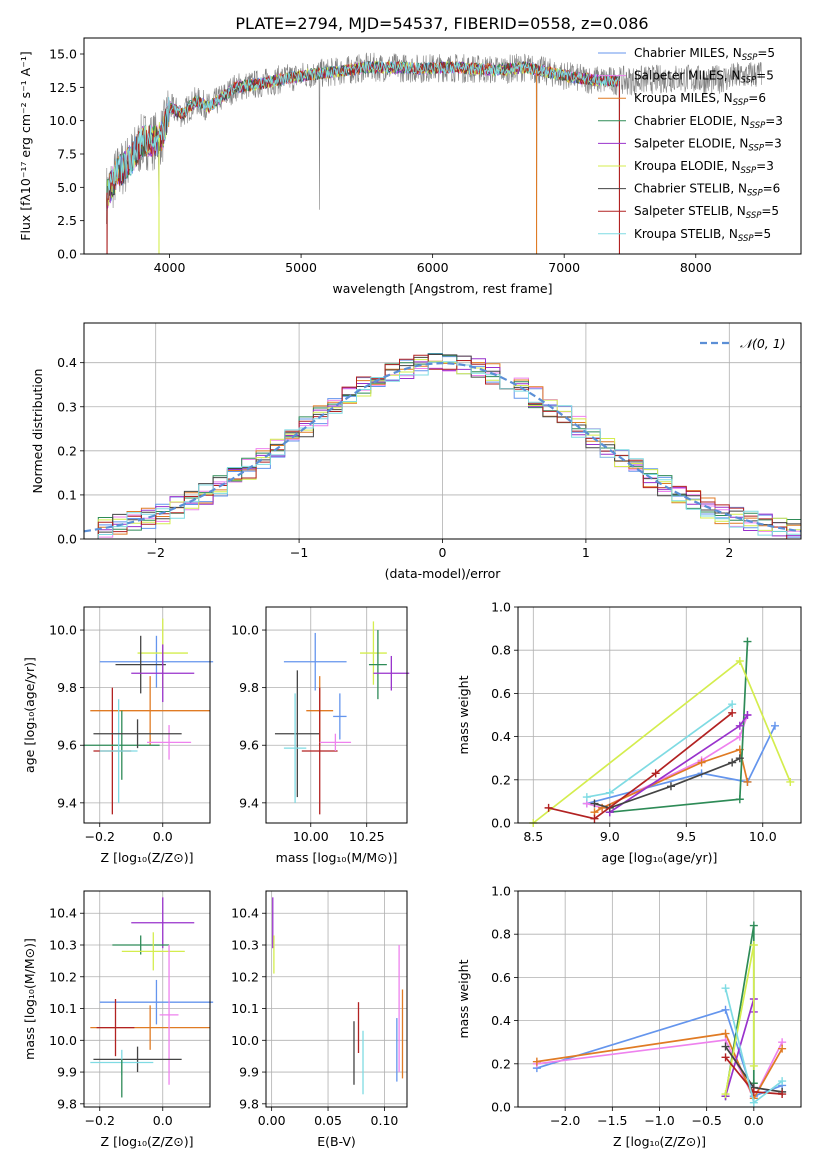 The width and height of the screenshot is (819, 1170). What do you see at coordinates (170, 267) in the screenshot?
I see `x-tick-label: 4000` at bounding box center [170, 267].